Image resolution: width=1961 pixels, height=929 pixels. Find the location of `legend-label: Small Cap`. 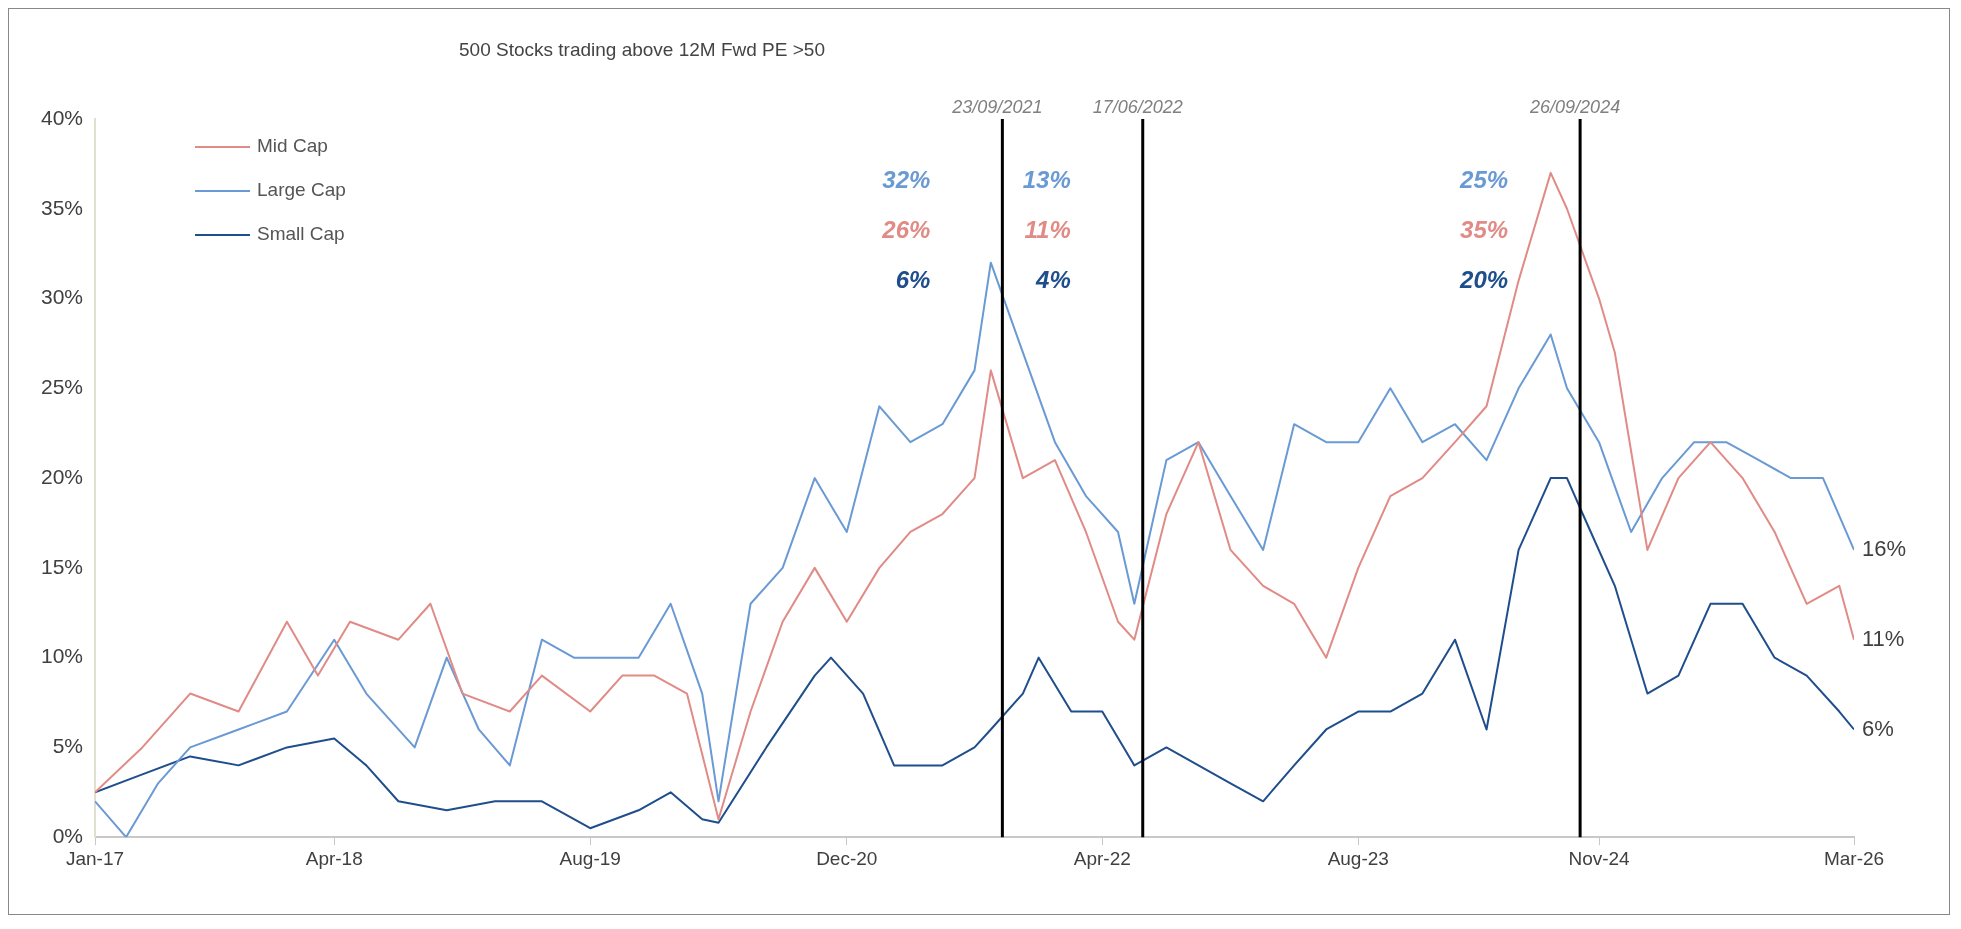

legend-label: Small Cap is located at coordinates (301, 234).